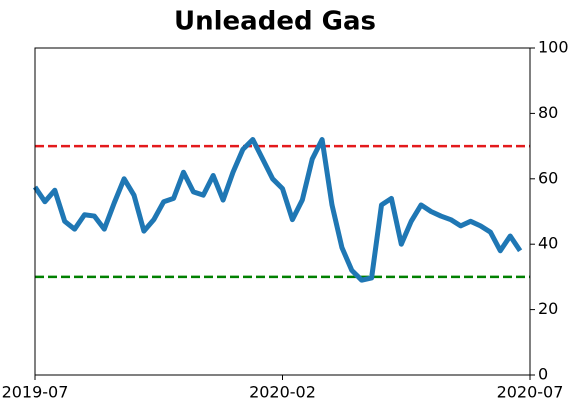 This screenshot has width=571, height=402. Describe the element at coordinates (548, 112) in the screenshot. I see `y-tick-label: 80` at that location.